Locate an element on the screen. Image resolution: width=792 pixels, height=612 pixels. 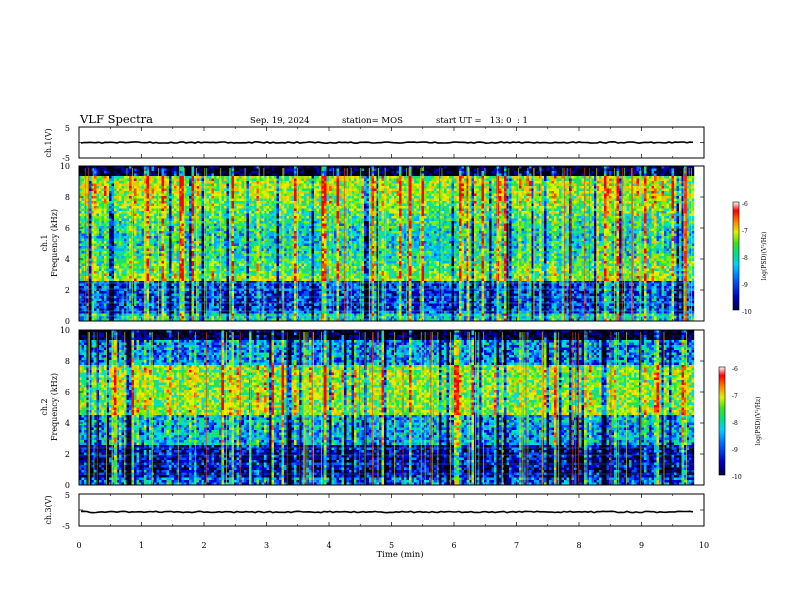
ch1-colorbar: -6 -7 -8 -9 -10 log(PSD)(V²/Hz) is located at coordinates (750, 258).